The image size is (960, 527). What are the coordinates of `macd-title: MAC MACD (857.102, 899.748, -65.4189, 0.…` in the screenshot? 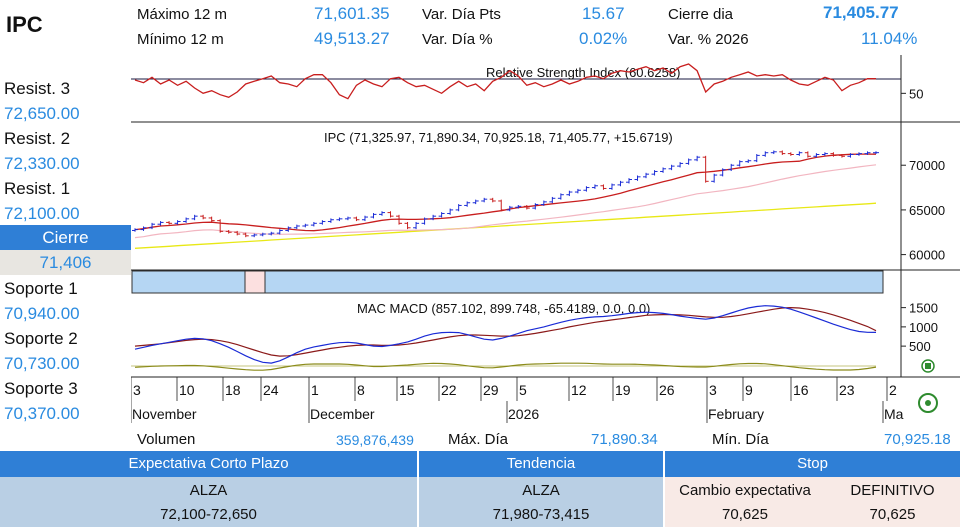 It's located at (503, 308).